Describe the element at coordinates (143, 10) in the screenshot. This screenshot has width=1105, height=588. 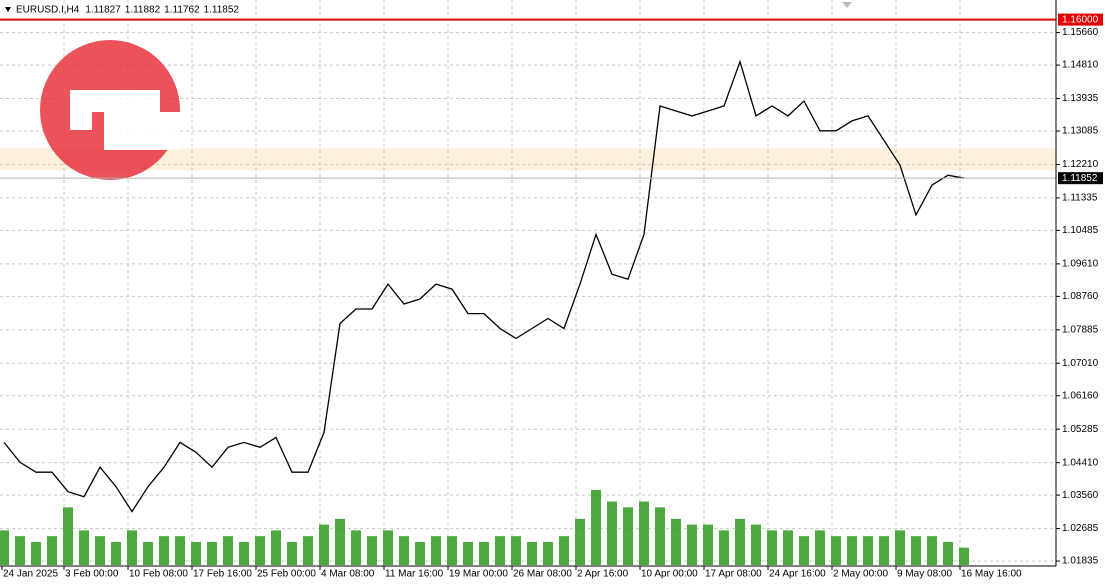
I see `ohlc-value: 1.11882` at that location.